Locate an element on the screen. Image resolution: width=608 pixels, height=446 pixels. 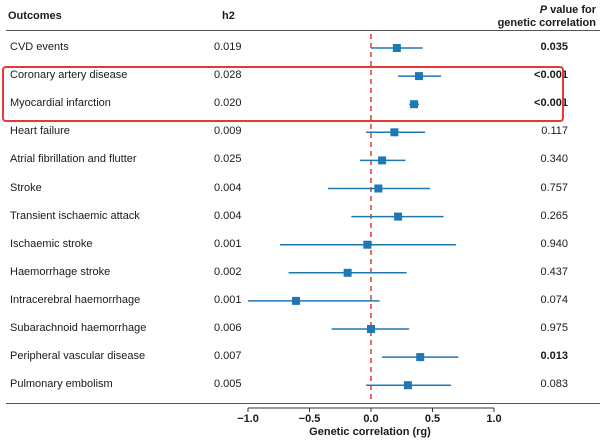
p-value: 0.083 is located at coordinates (554, 384).